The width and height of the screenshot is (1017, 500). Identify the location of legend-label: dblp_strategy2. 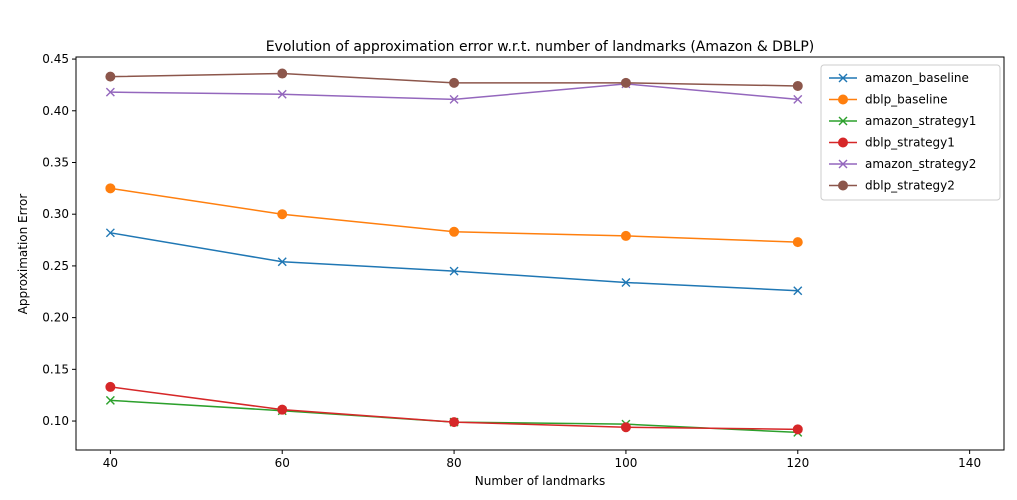
(910, 186).